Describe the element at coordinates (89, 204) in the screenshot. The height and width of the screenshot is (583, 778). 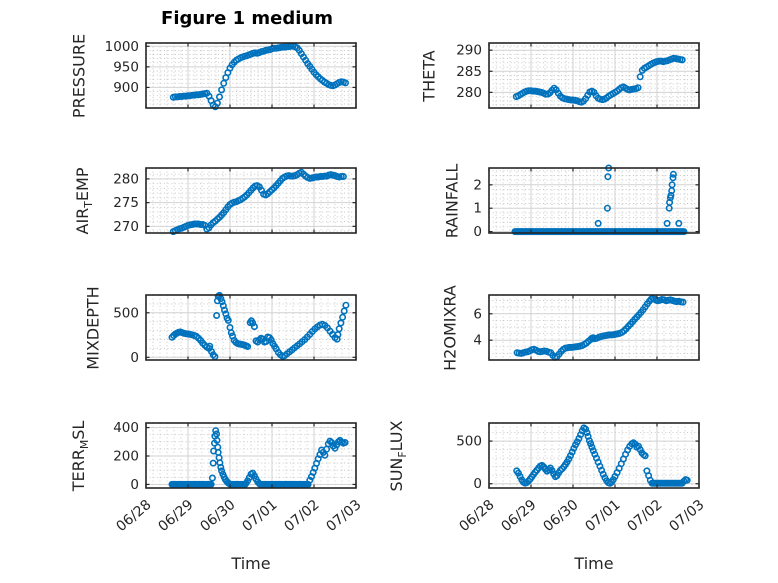
I see `ylabel-subscript: T` at that location.